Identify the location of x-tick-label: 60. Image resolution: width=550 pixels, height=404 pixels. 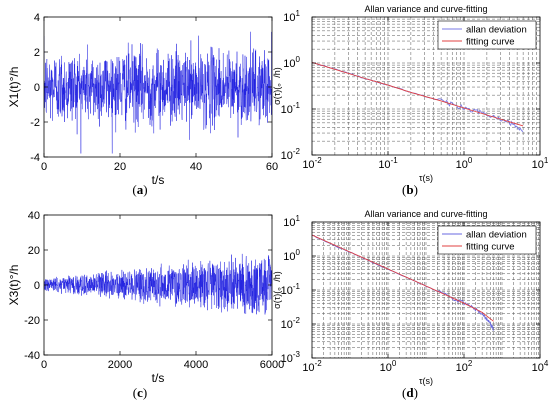
(272, 167).